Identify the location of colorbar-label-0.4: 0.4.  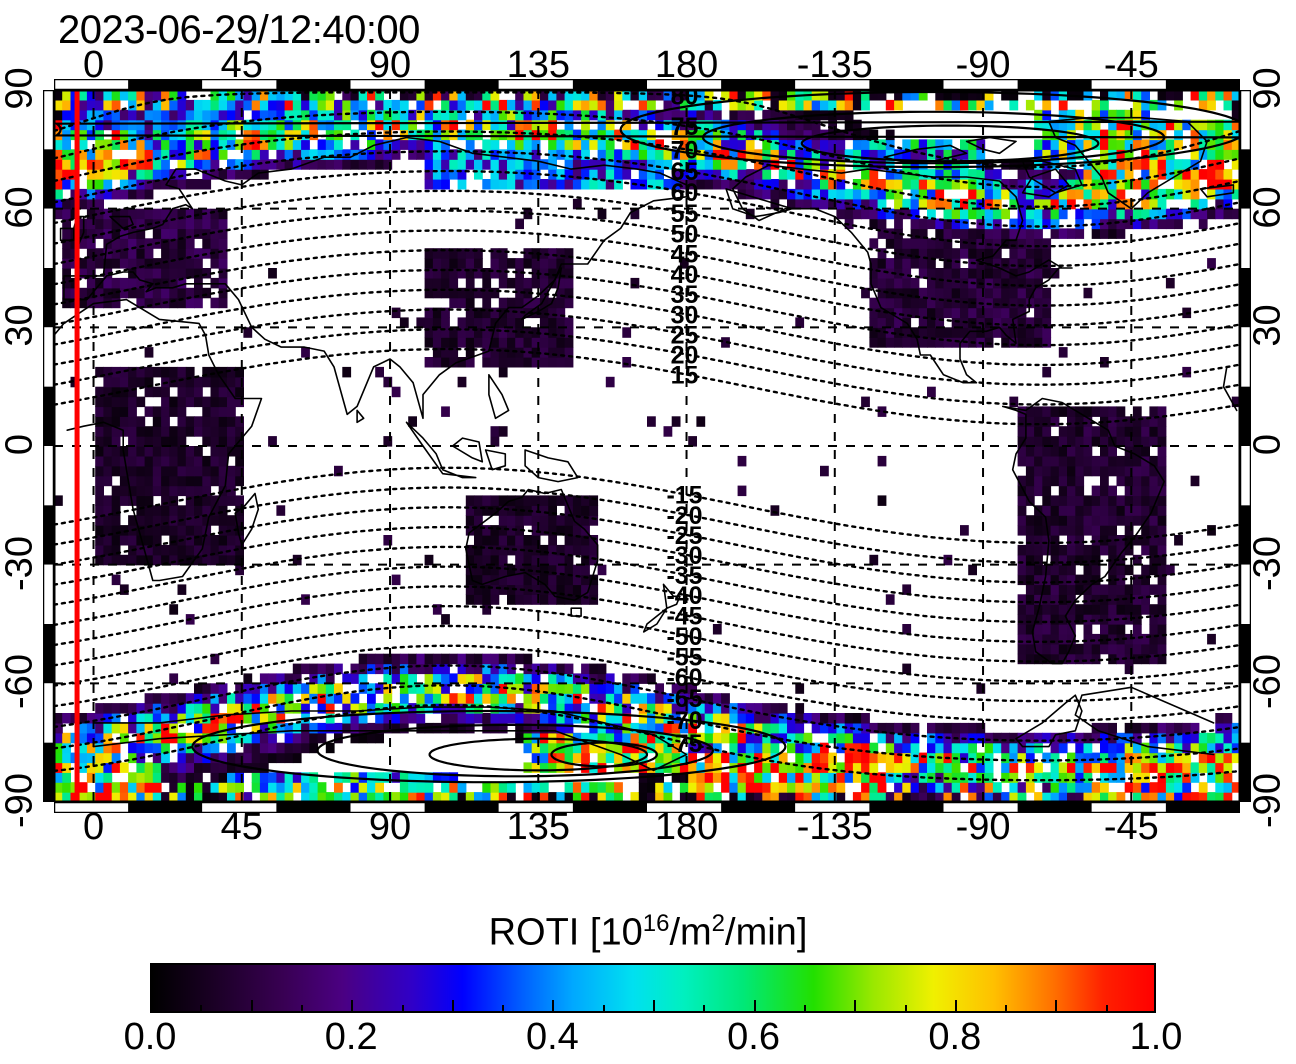
(552, 1037).